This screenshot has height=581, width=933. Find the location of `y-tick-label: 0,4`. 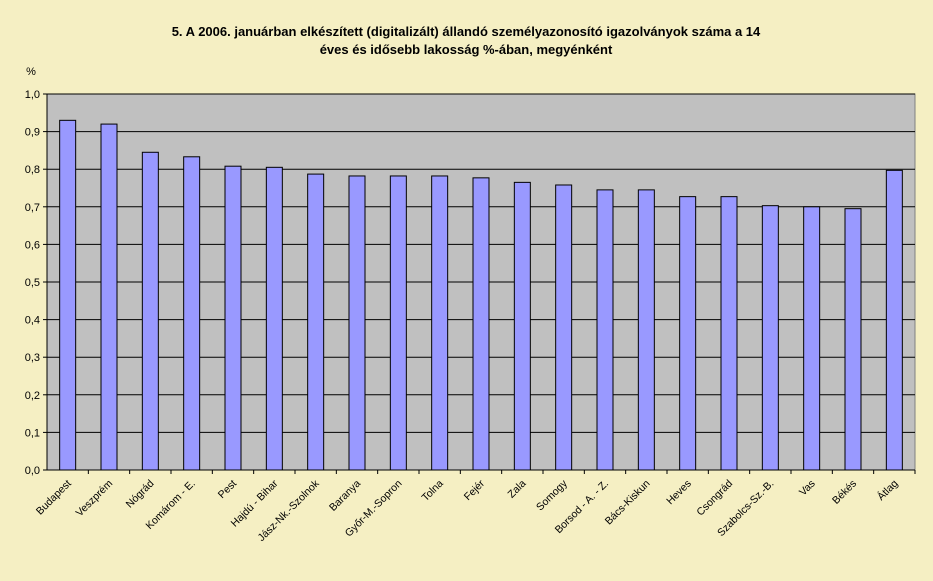

y-tick-label: 0,4 is located at coordinates (32, 321).